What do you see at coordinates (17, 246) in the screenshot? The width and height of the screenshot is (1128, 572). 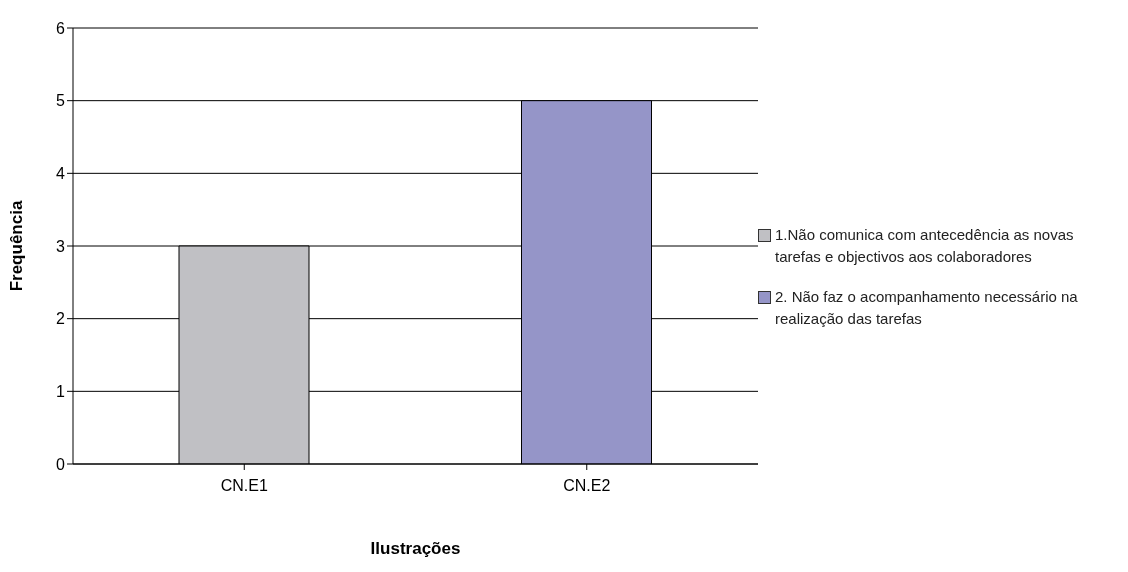 I see `y-axis-title: Frequência` at bounding box center [17, 246].